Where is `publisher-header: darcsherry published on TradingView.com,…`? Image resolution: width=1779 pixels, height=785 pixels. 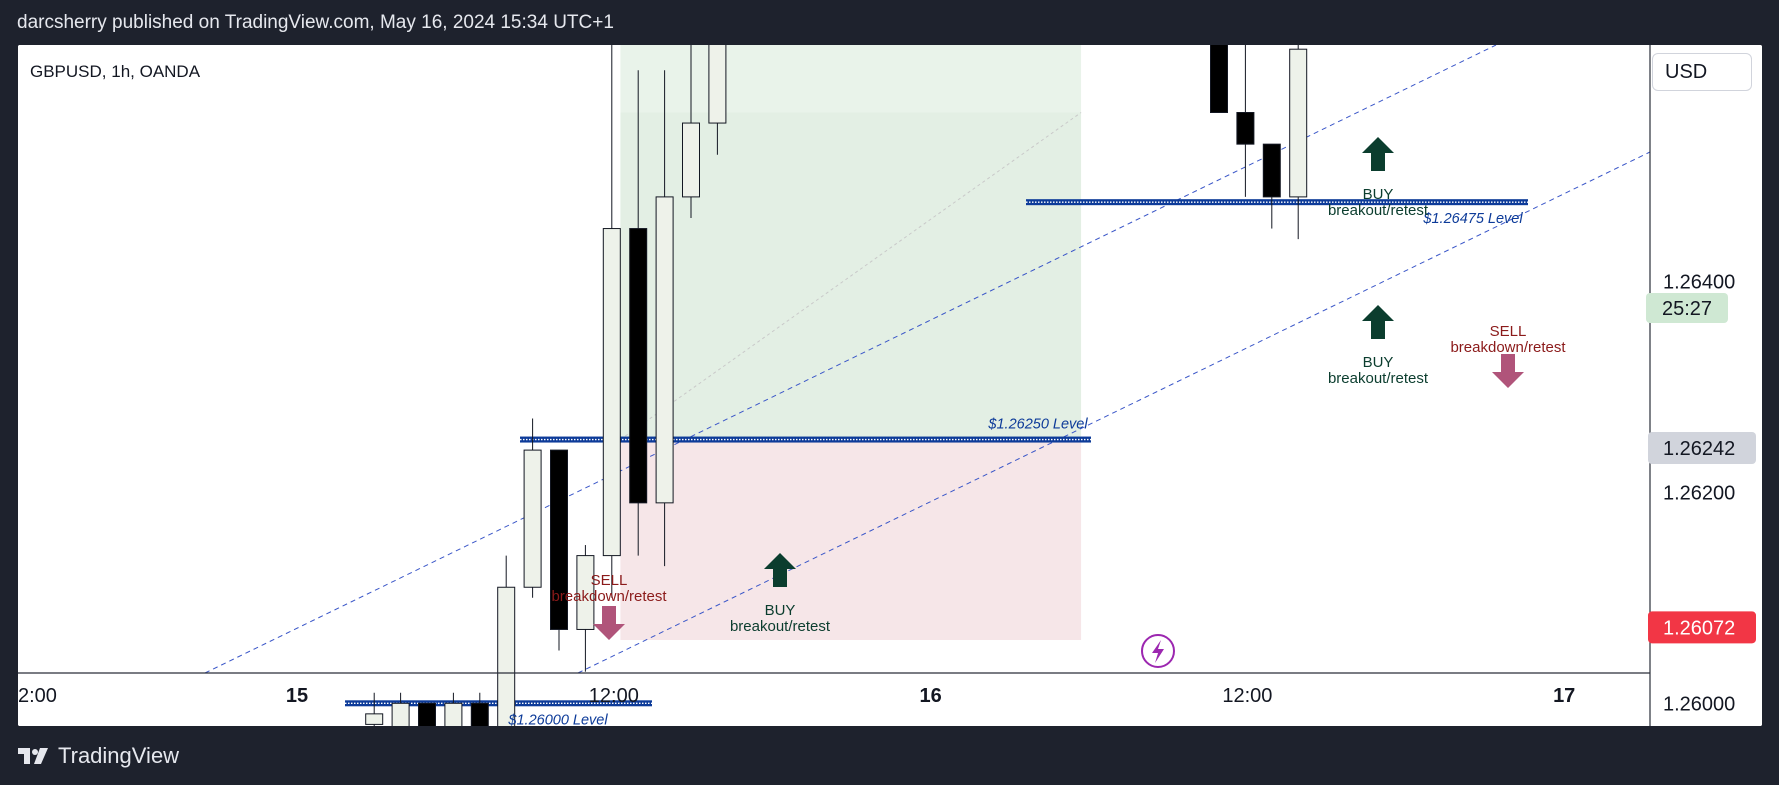
publisher-header: darcsherry published on TradingView.com,… is located at coordinates (315, 22).